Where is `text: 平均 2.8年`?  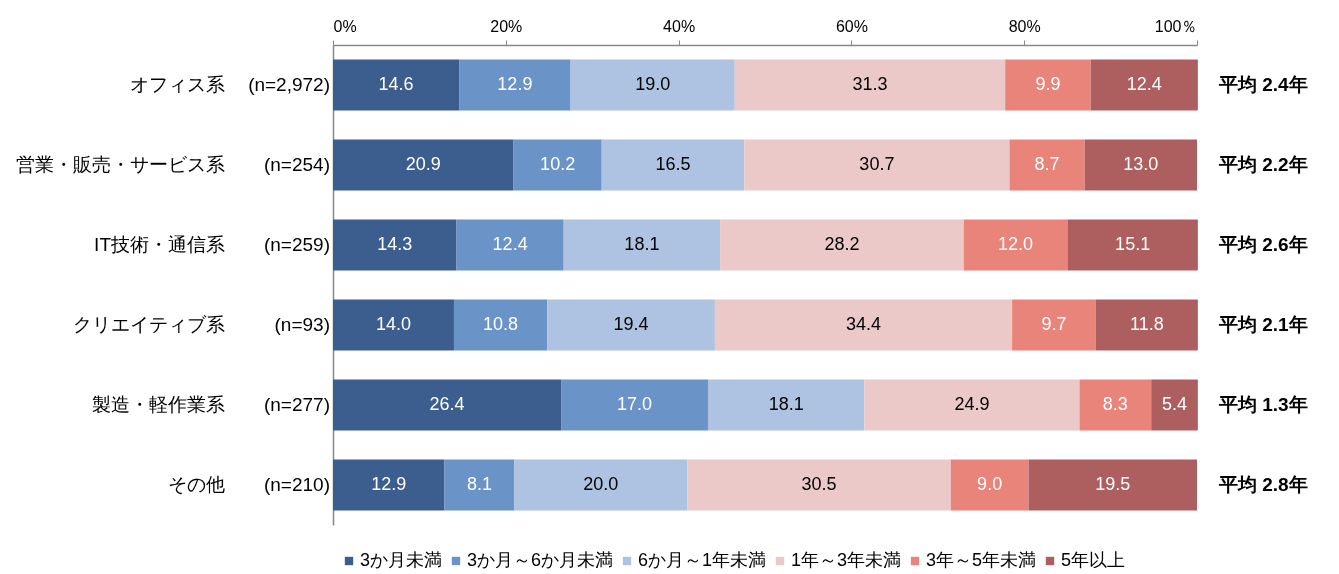
text: 平均 2.8年 is located at coordinates (1263, 484).